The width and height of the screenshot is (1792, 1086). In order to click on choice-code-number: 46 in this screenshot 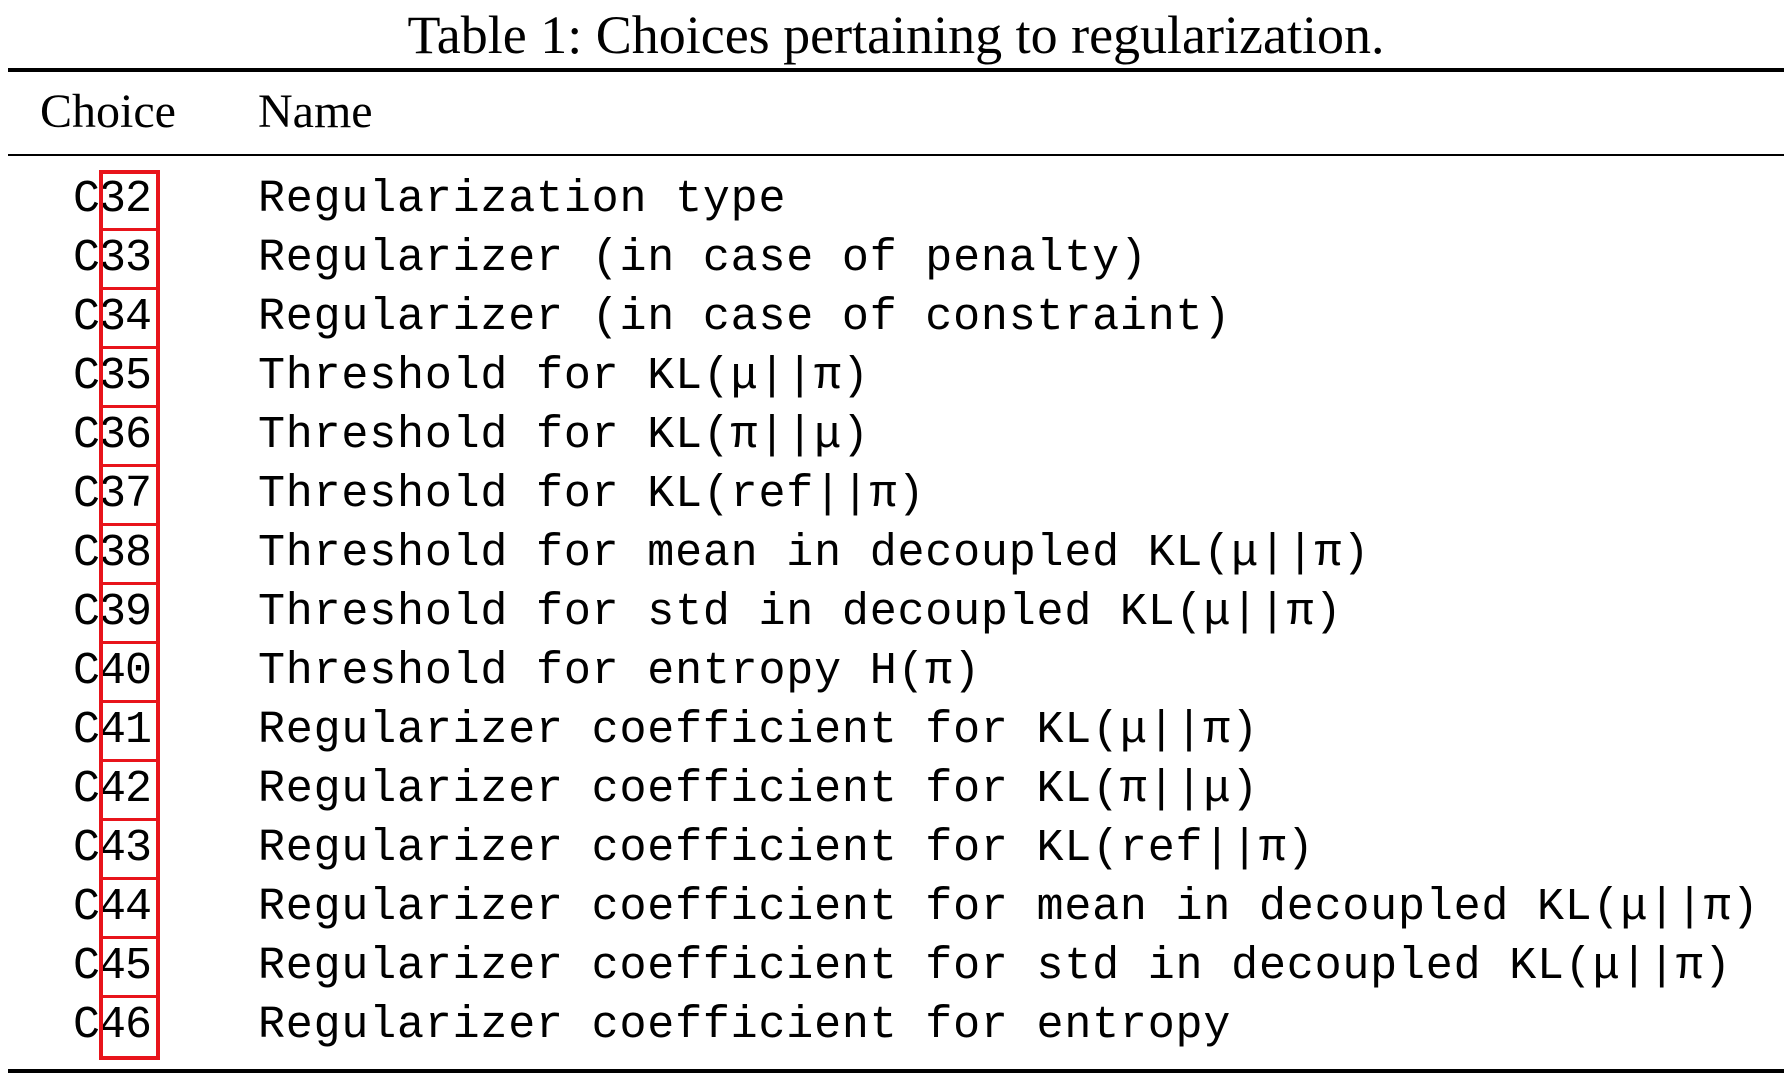, I will do `click(125, 1025)`.